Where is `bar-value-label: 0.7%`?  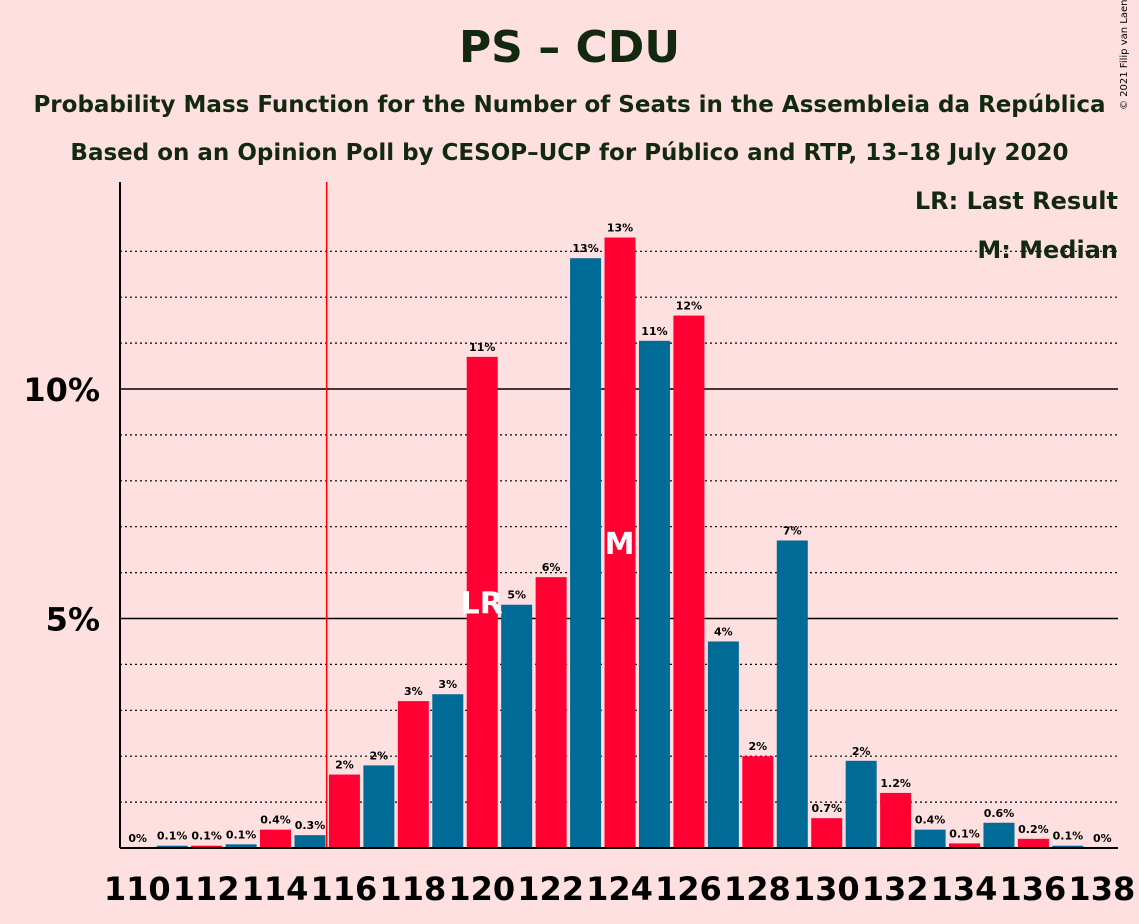 bar-value-label: 0.7% is located at coordinates (826, 808).